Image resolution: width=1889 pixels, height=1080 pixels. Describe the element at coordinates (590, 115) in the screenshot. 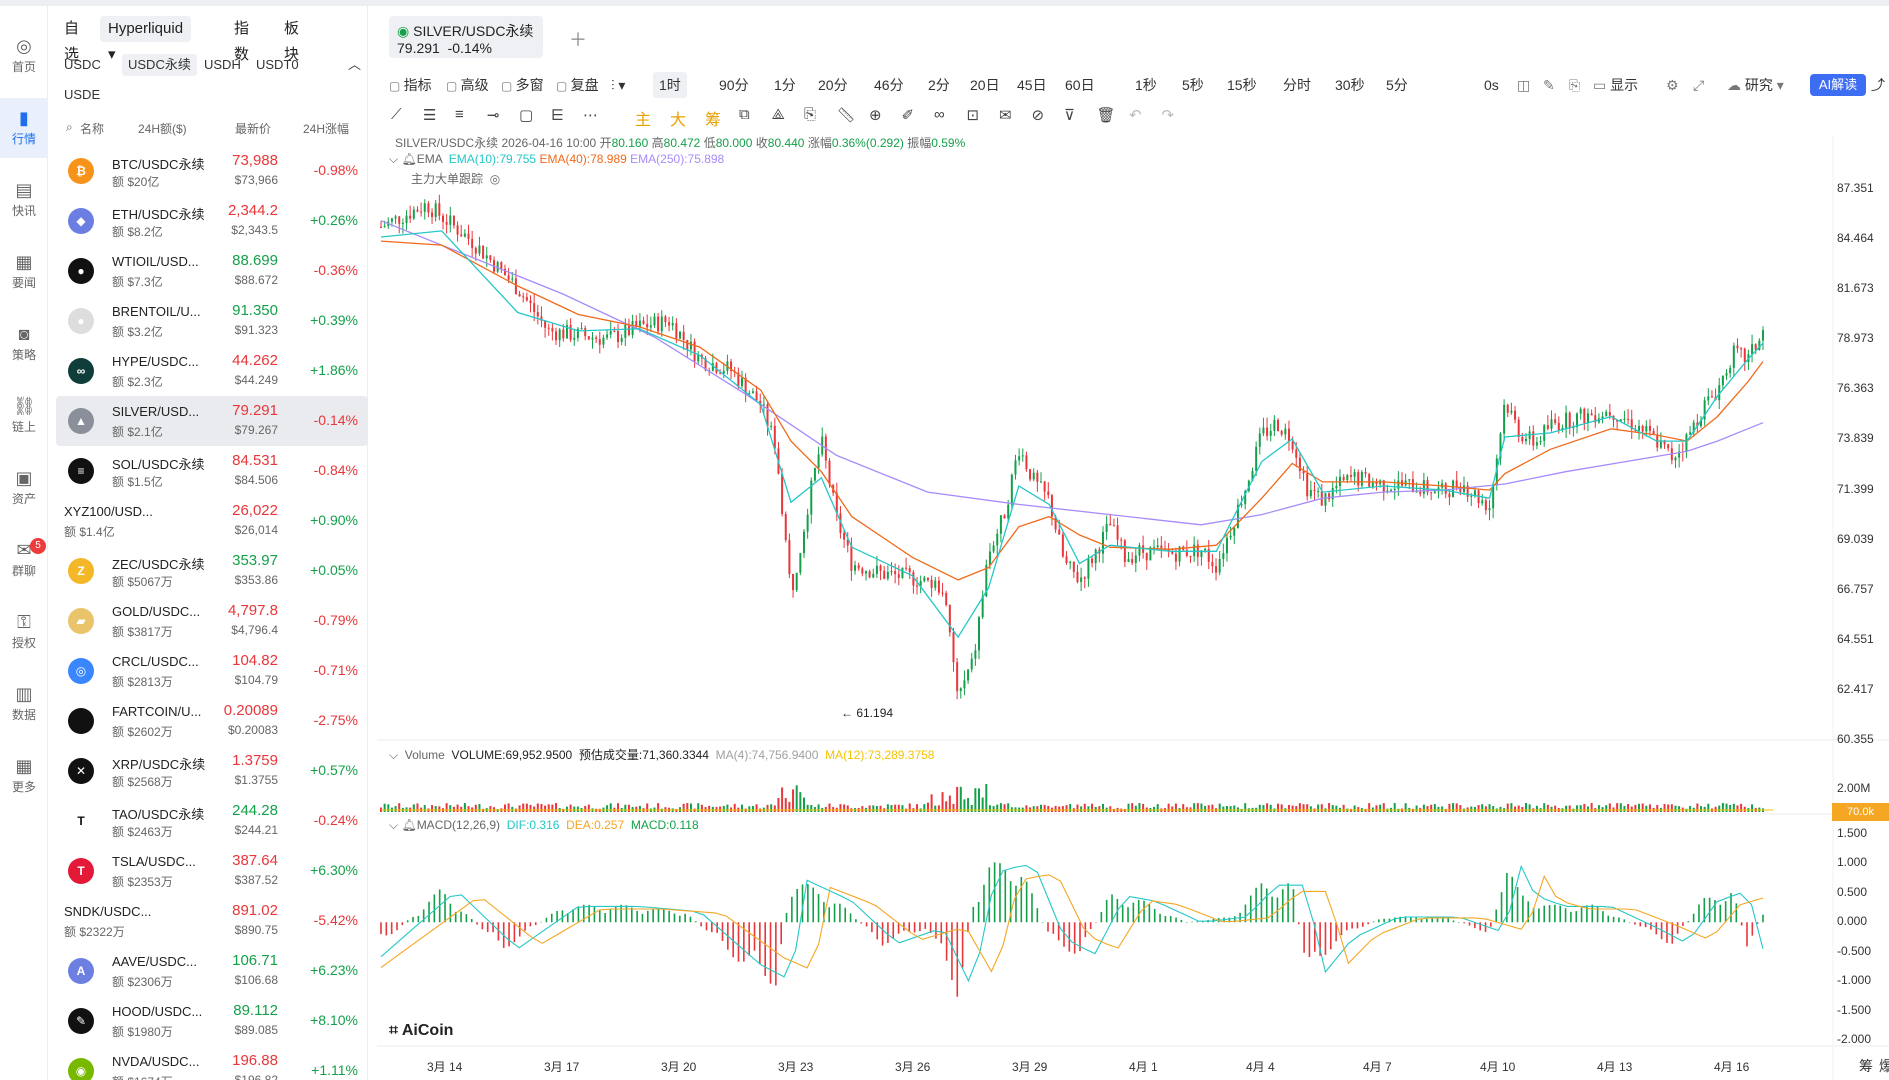

I see `more-icon: ⋯` at that location.